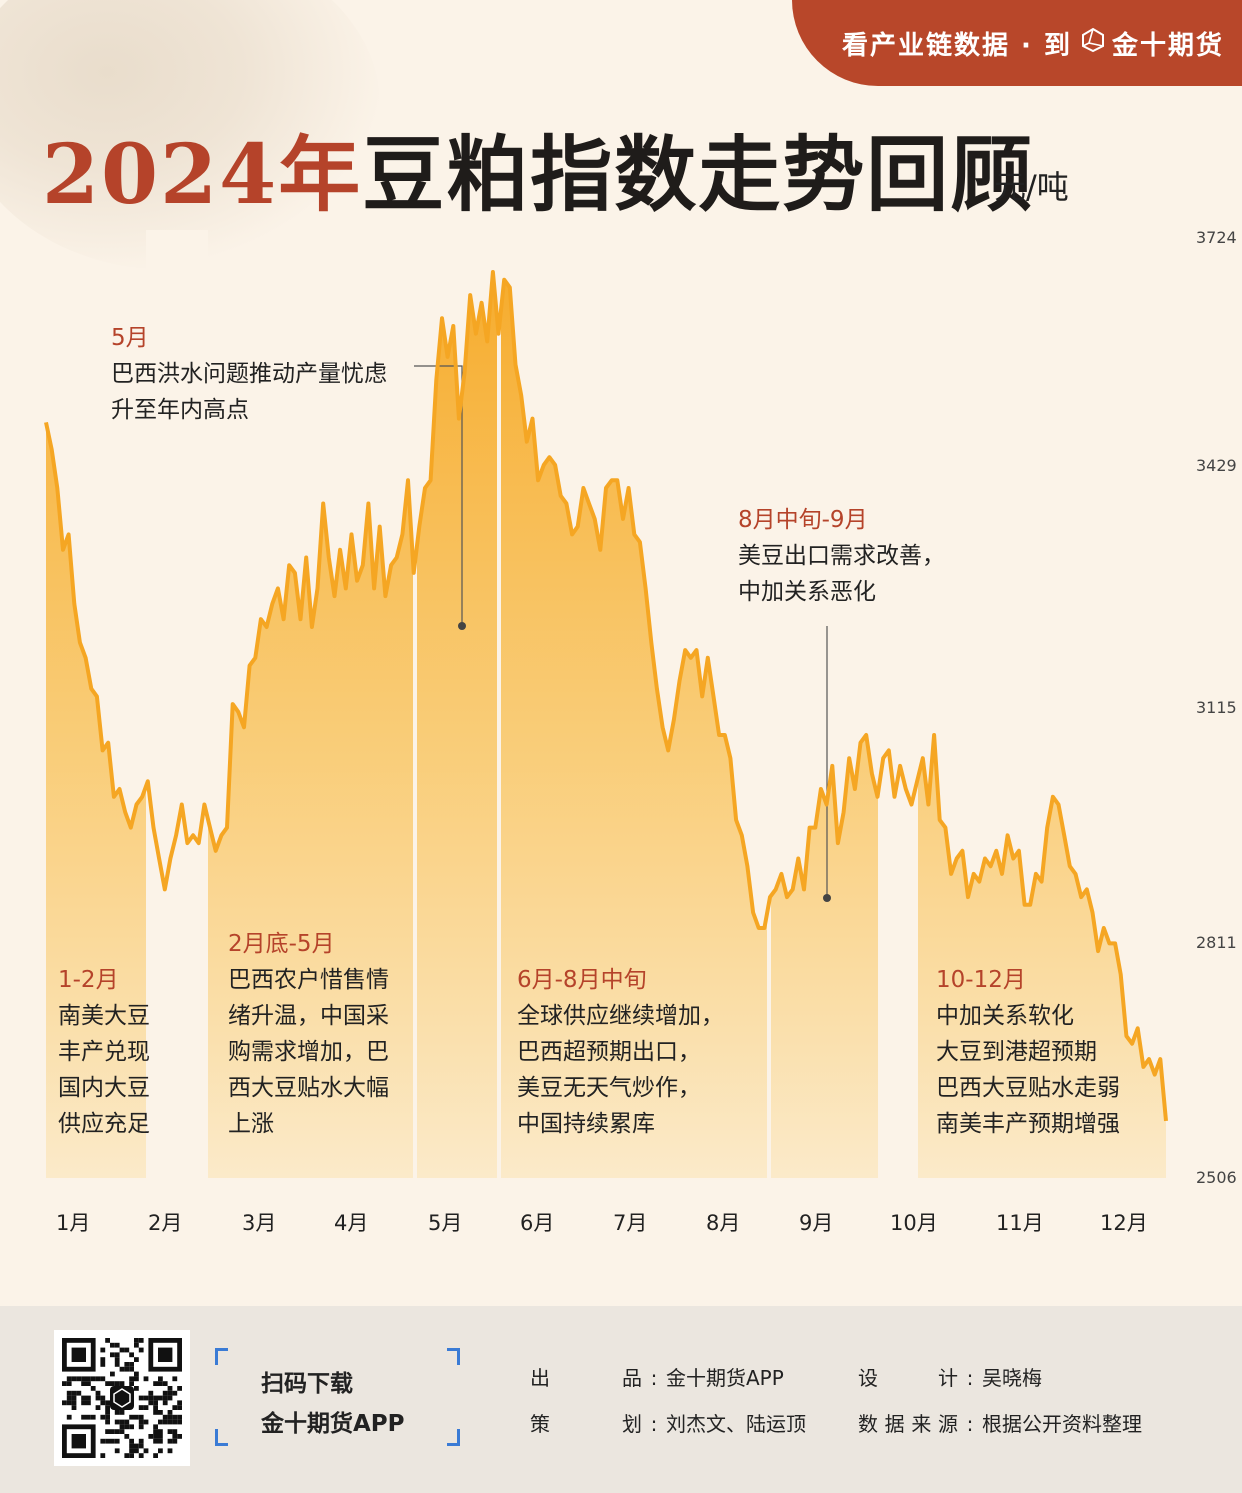  Describe the element at coordinates (1216, 707) in the screenshot. I see `y-tick-label: 3115` at that location.